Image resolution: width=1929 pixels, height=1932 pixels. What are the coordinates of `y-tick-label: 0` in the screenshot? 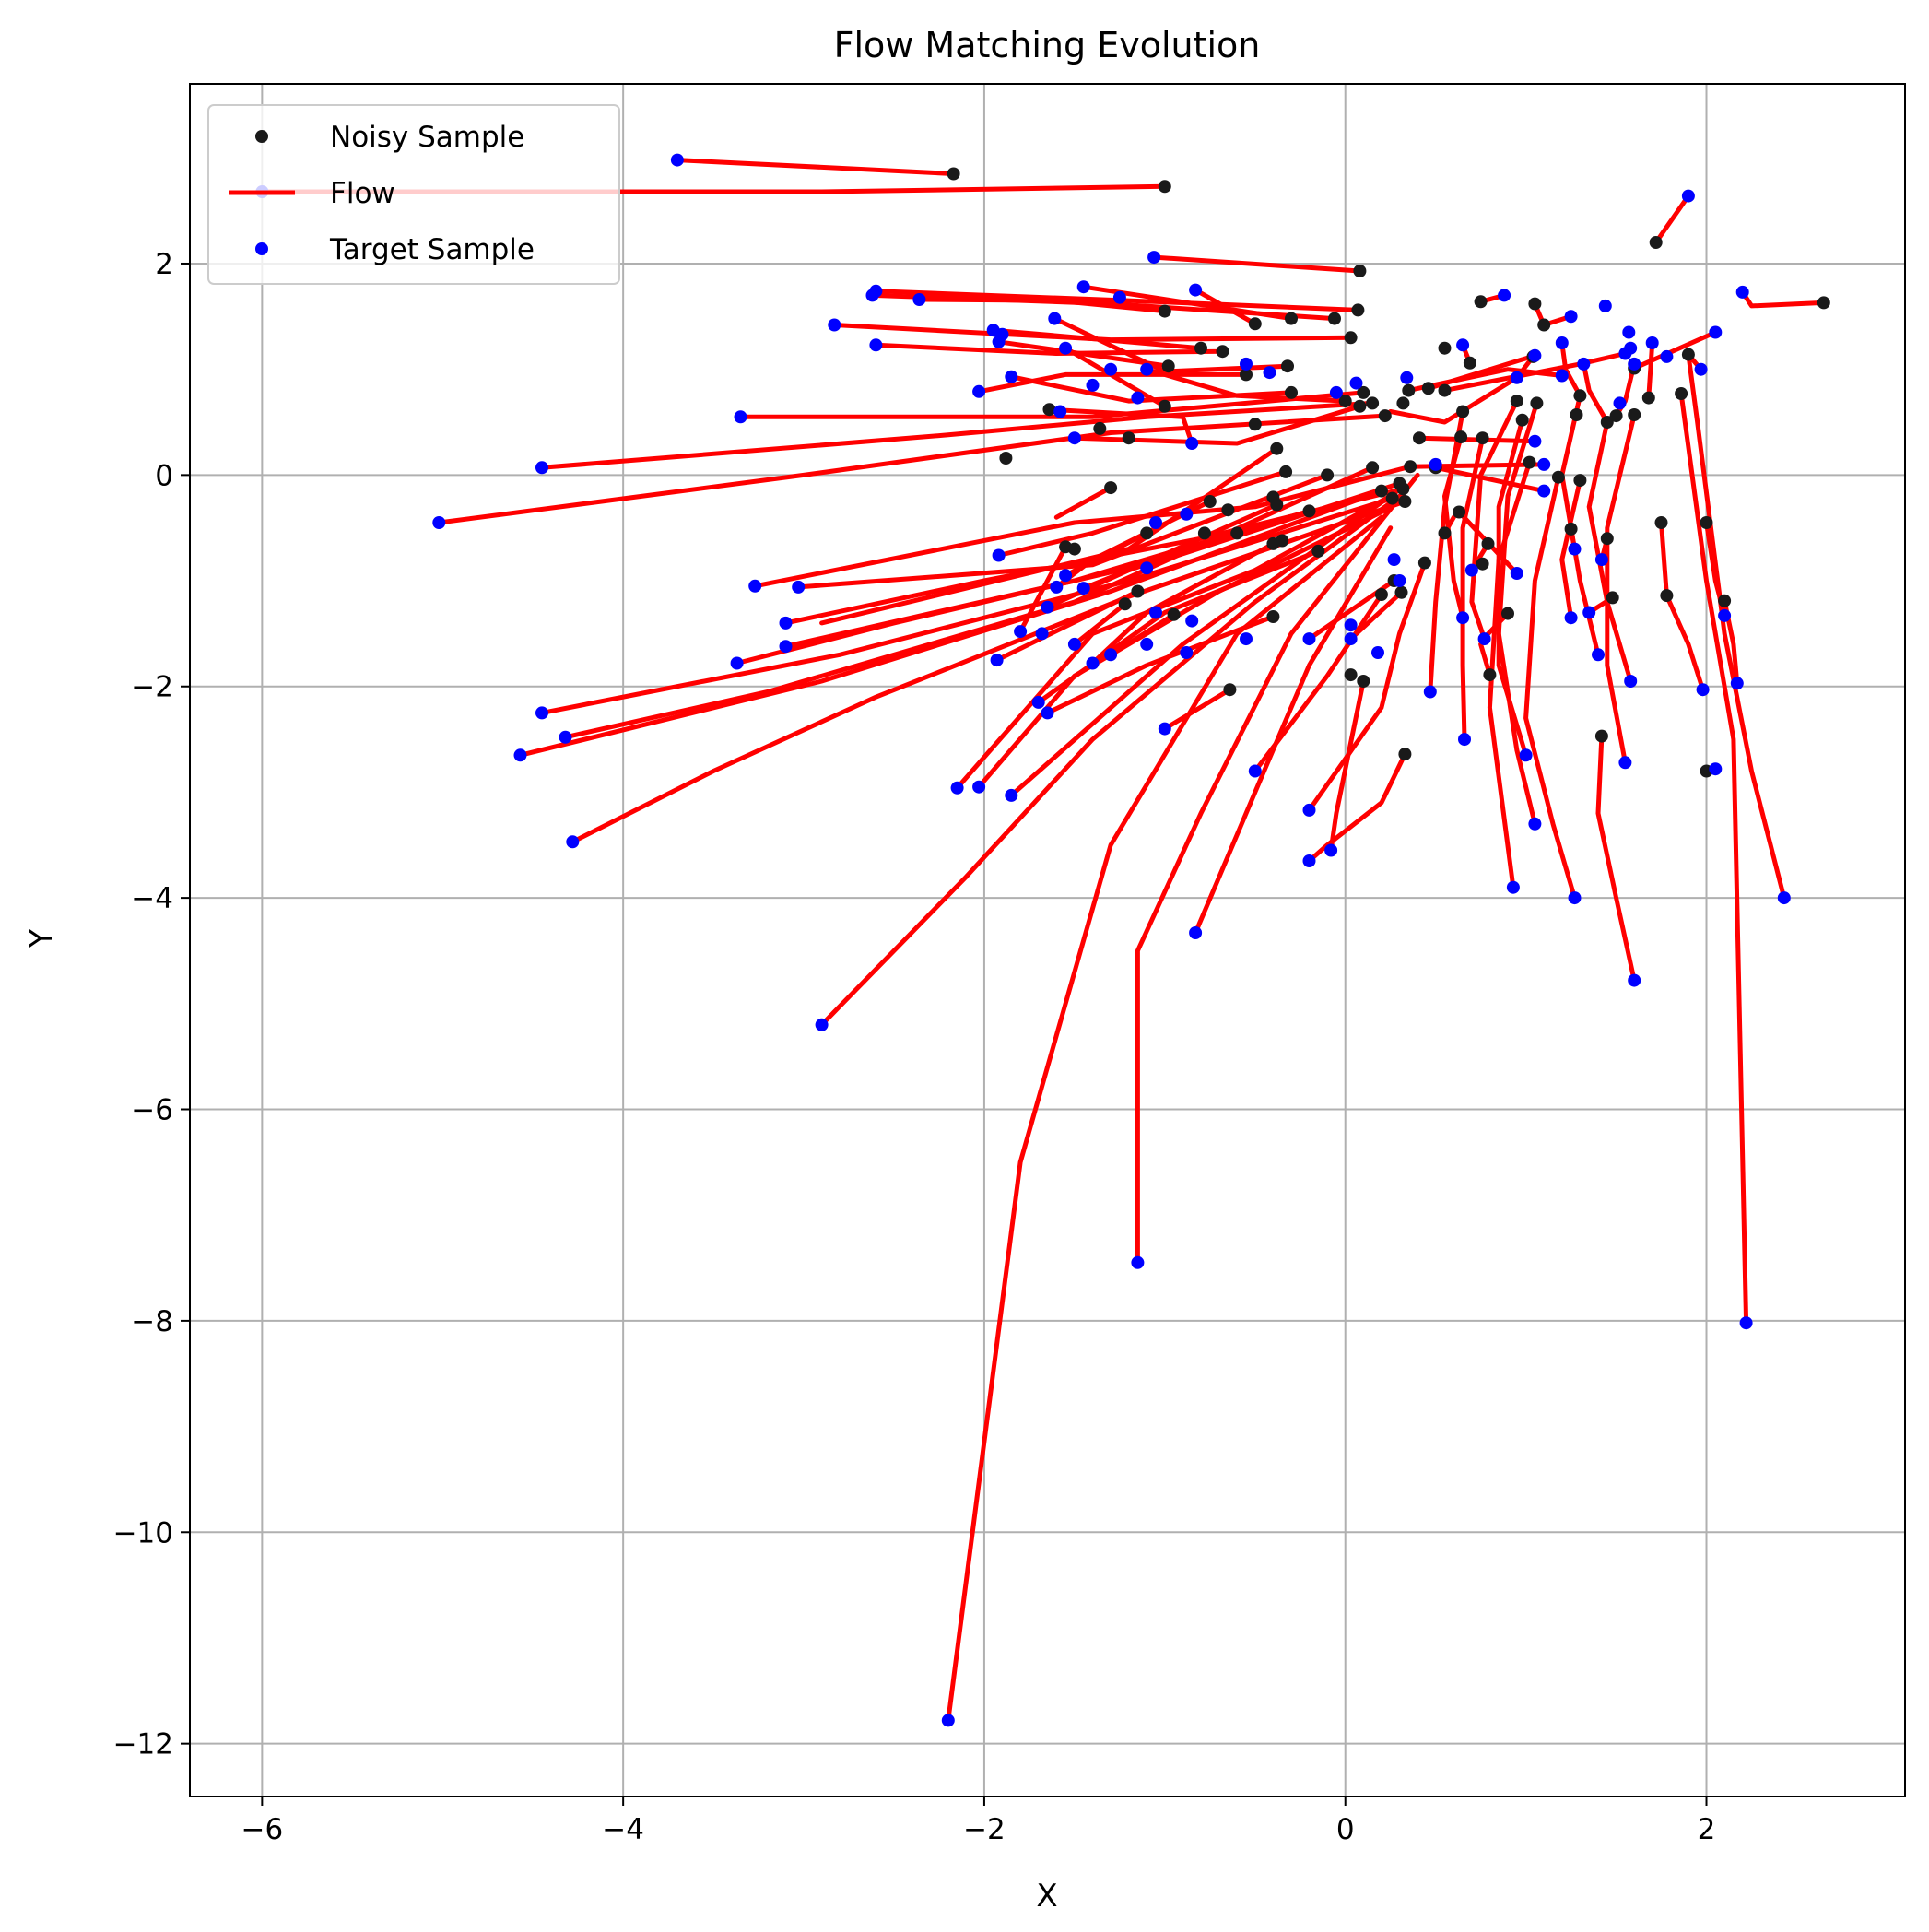 It's located at (164, 475).